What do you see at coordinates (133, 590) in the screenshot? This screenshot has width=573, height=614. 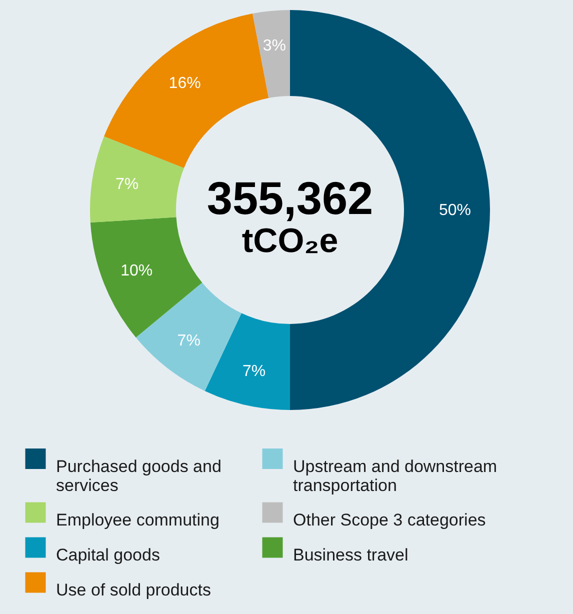 I see `legend-label: Use of sold products` at bounding box center [133, 590].